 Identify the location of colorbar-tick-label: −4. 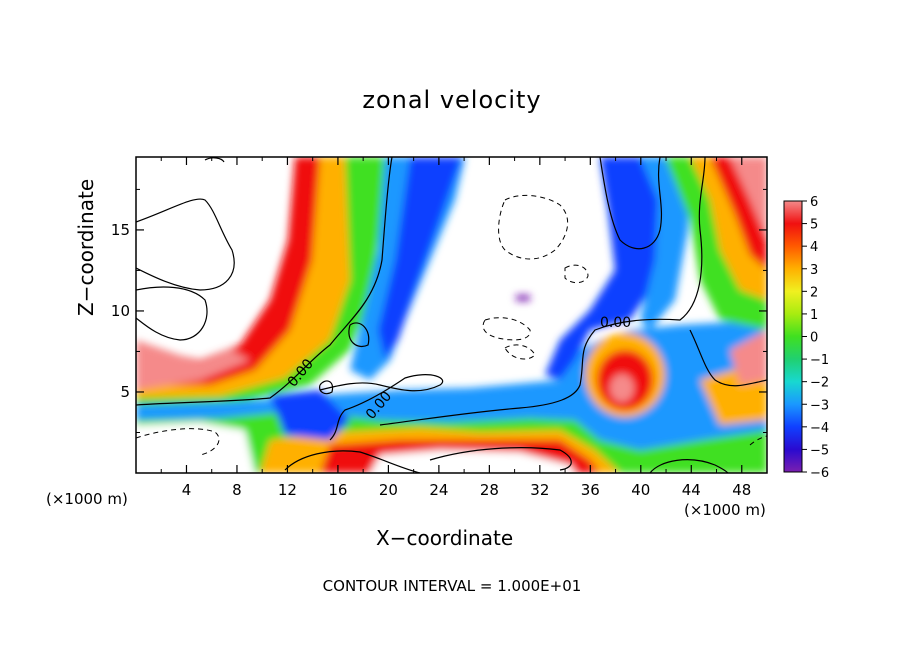
(819, 428).